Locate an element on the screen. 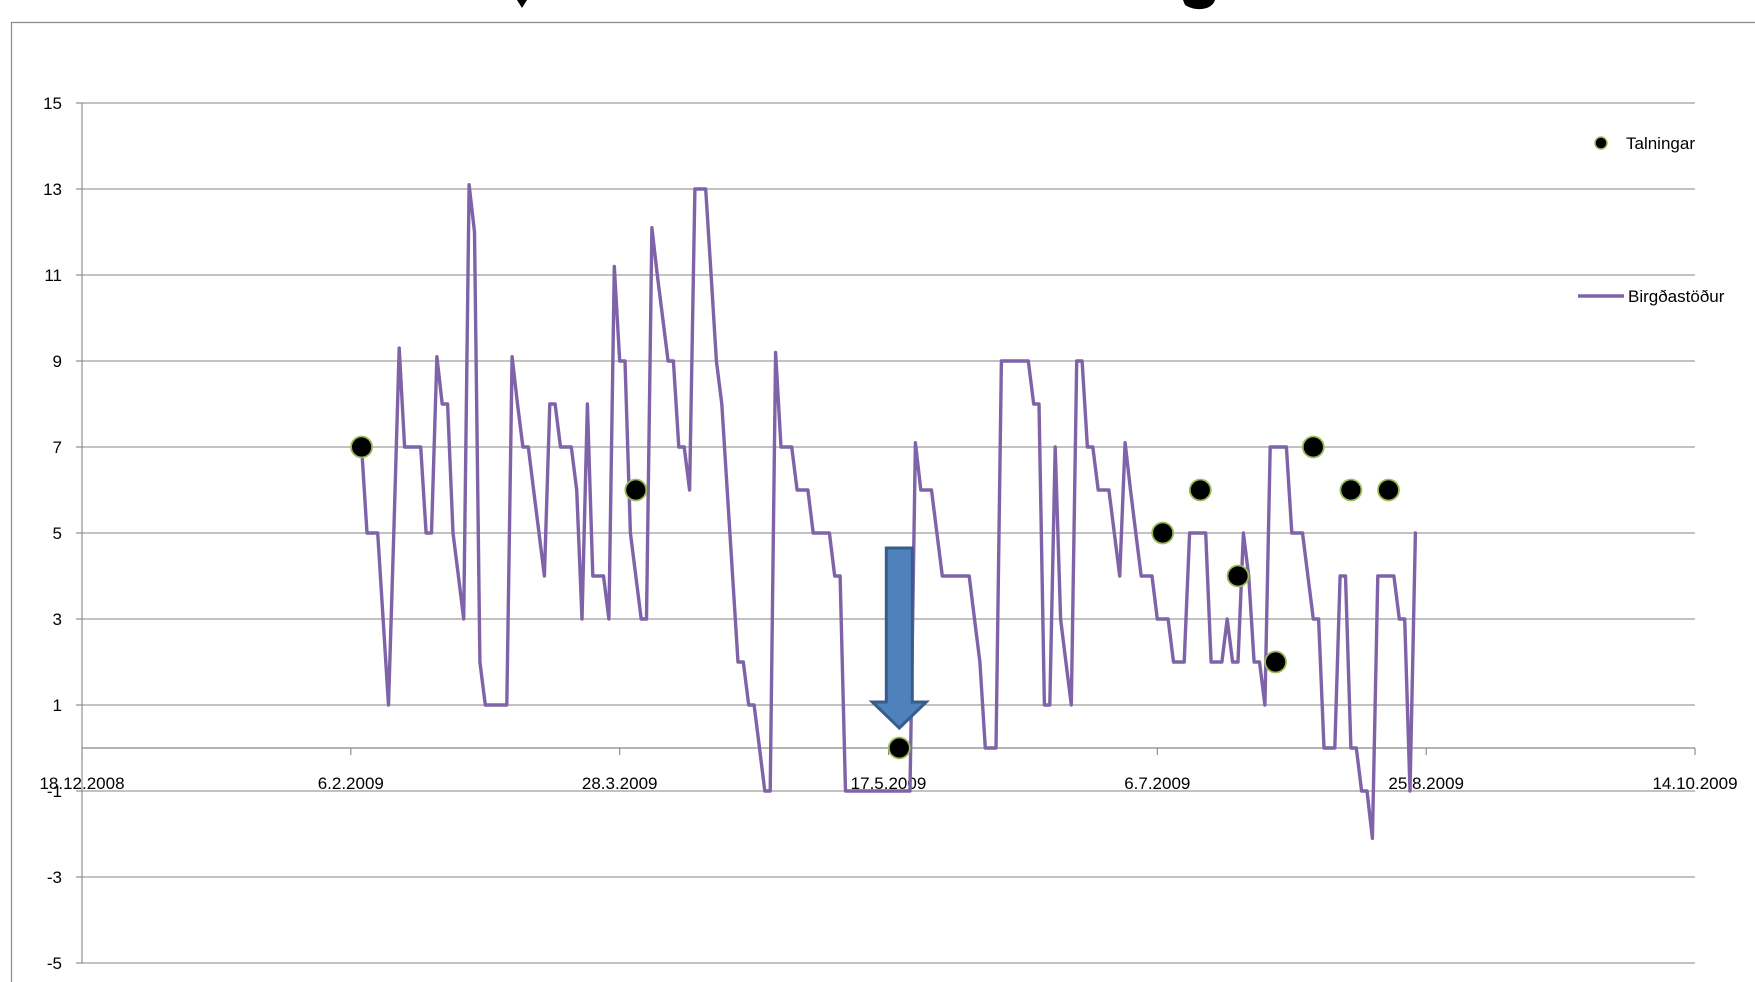 Image resolution: width=1755 pixels, height=982 pixels. legend: Birgðastöður Talningar is located at coordinates (1651, 220).